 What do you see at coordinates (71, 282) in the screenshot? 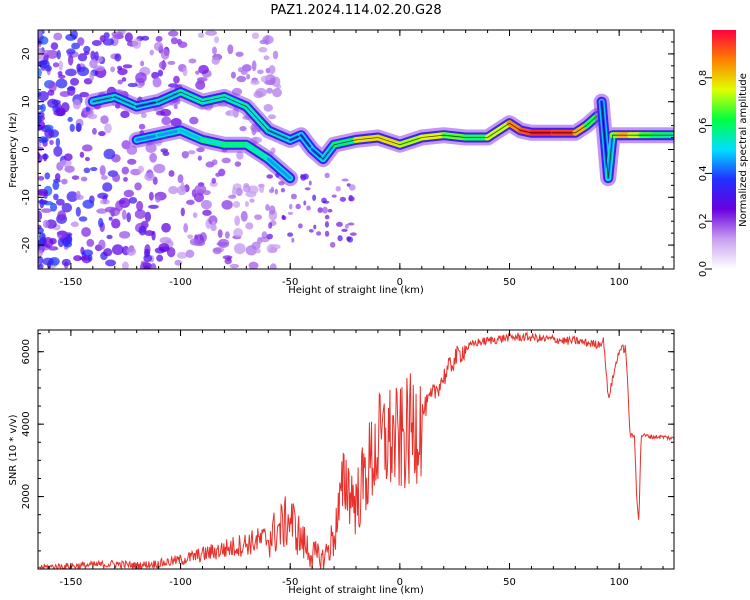
I see `x-tick-label: -150` at bounding box center [71, 282].